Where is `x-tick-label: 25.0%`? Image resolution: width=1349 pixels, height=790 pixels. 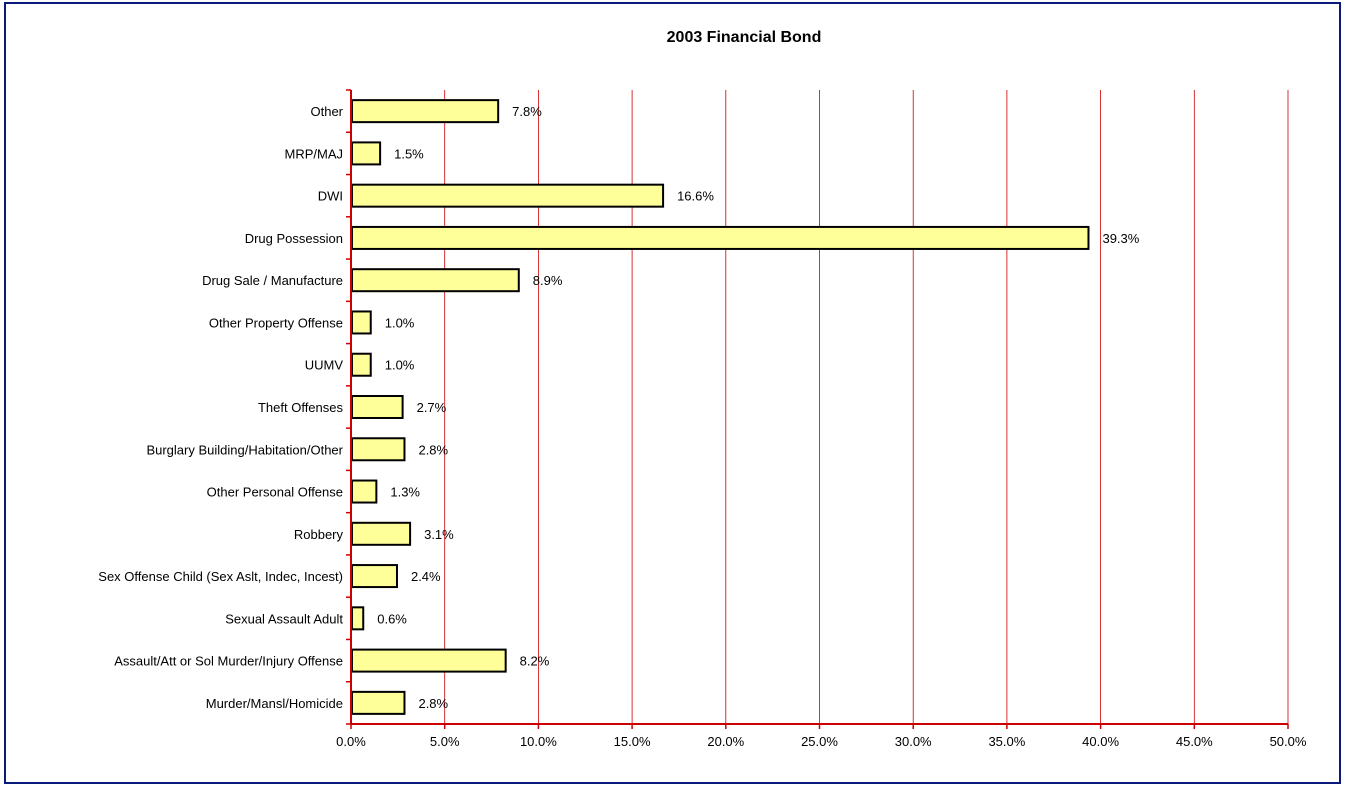
x-tick-label: 25.0% is located at coordinates (819, 741).